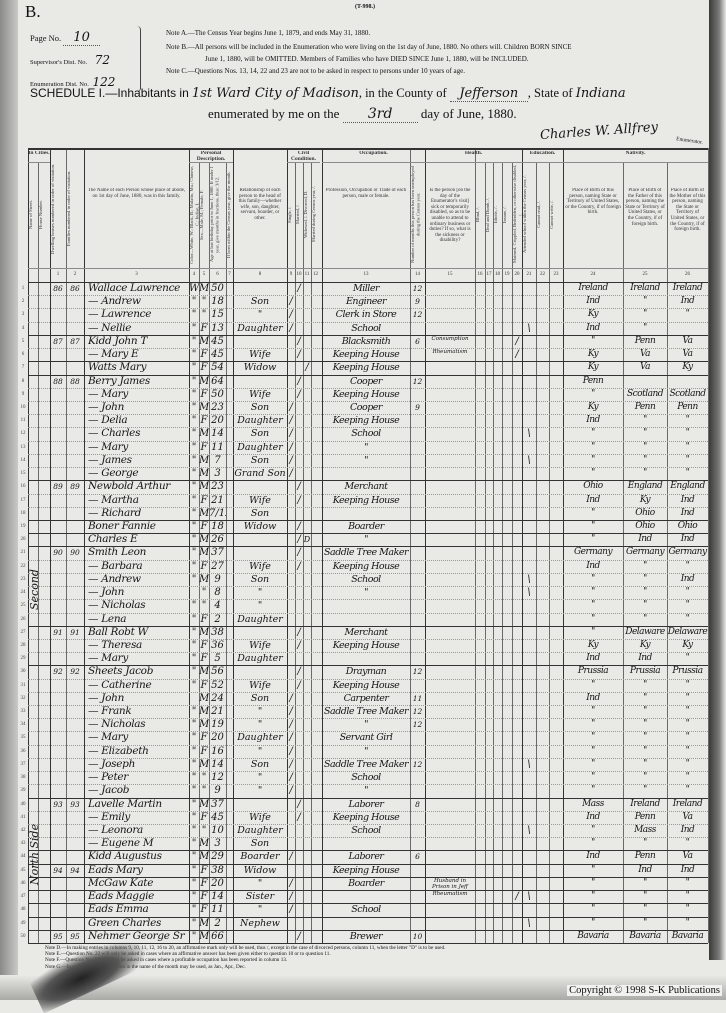  What do you see at coordinates (366, 315) in the screenshot?
I see `cell-occupation: Clerk in Store` at bounding box center [366, 315].